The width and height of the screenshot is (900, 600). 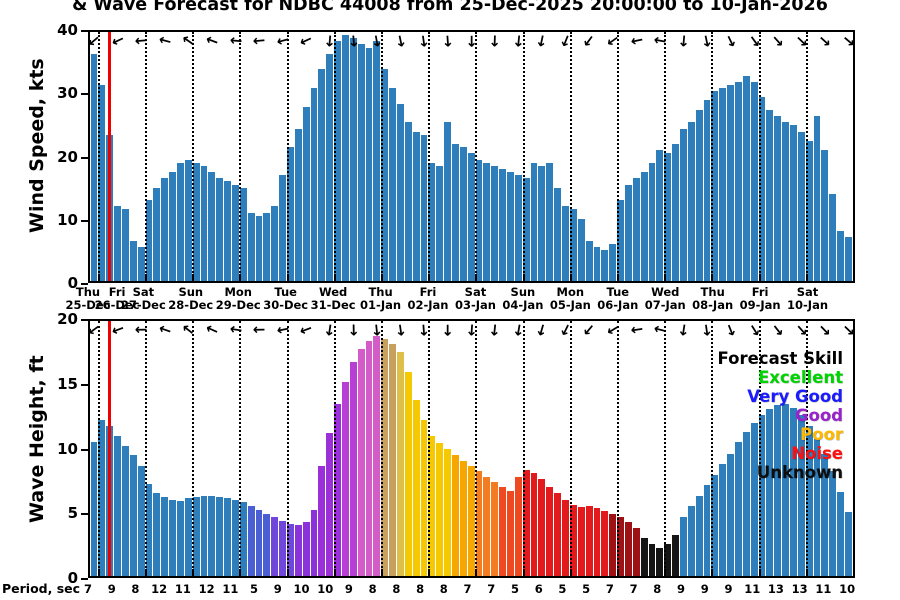 I want to click on x-axis-day-label: Sat 03-Jan, so click(x=475, y=298).